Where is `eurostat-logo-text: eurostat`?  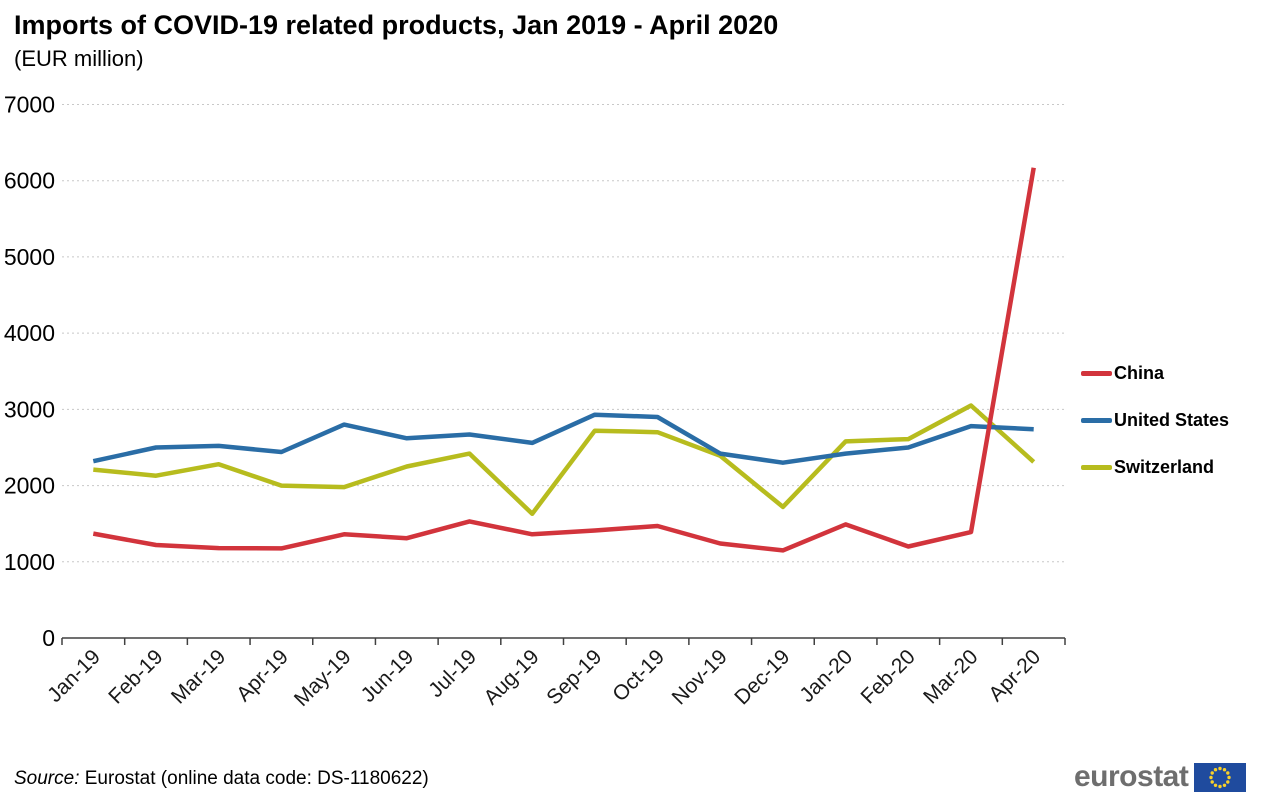 eurostat-logo-text: eurostat is located at coordinates (1131, 776).